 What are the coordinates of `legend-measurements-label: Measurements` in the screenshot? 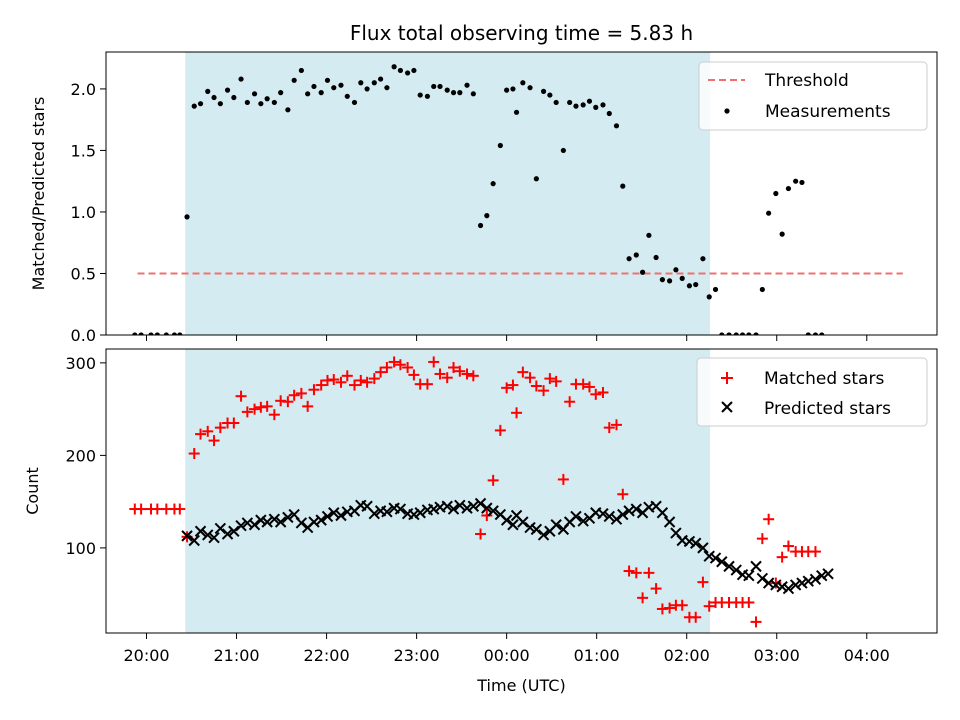 It's located at (828, 112).